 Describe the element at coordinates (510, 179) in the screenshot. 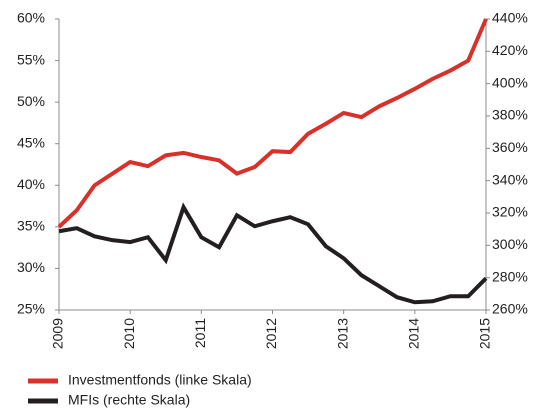

I see `y2-tick-label: 340%` at that location.